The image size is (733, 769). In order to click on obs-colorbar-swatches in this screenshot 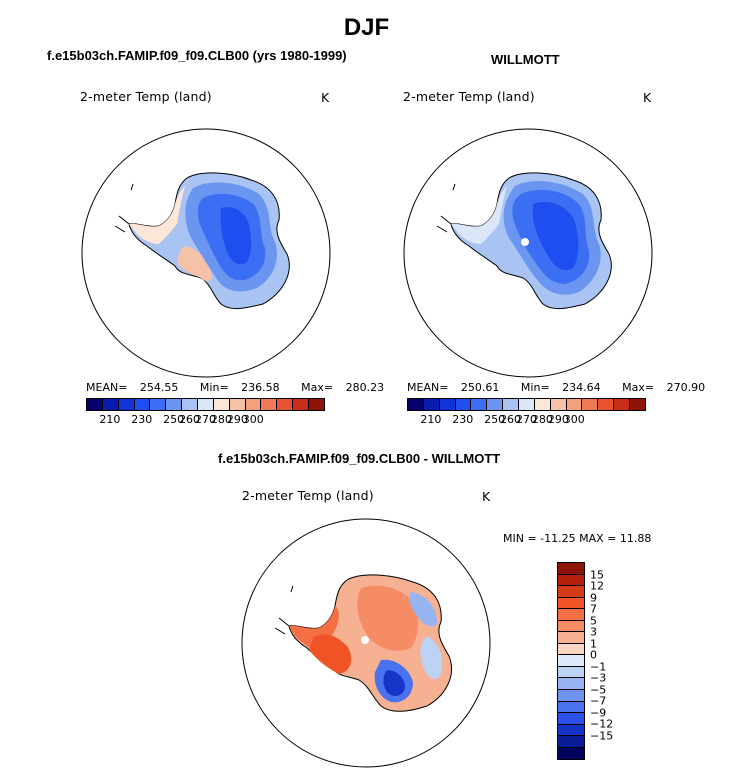, I will do `click(526, 404)`.